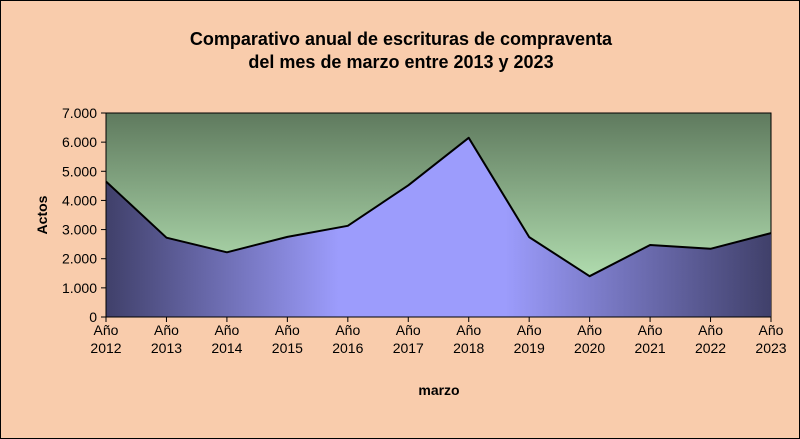 Image resolution: width=800 pixels, height=439 pixels. What do you see at coordinates (79, 215) in the screenshot?
I see `y-tick-labels: 0 1.000 2.000 3.000 4.000 5.000 6.000 7.000` at bounding box center [79, 215].